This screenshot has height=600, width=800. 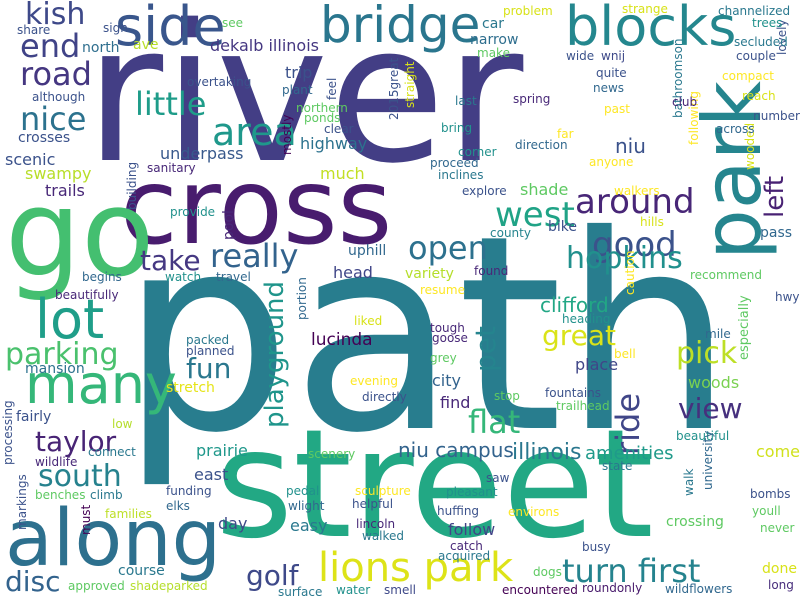 I want to click on word-wlight: wlight, so click(x=306, y=506).